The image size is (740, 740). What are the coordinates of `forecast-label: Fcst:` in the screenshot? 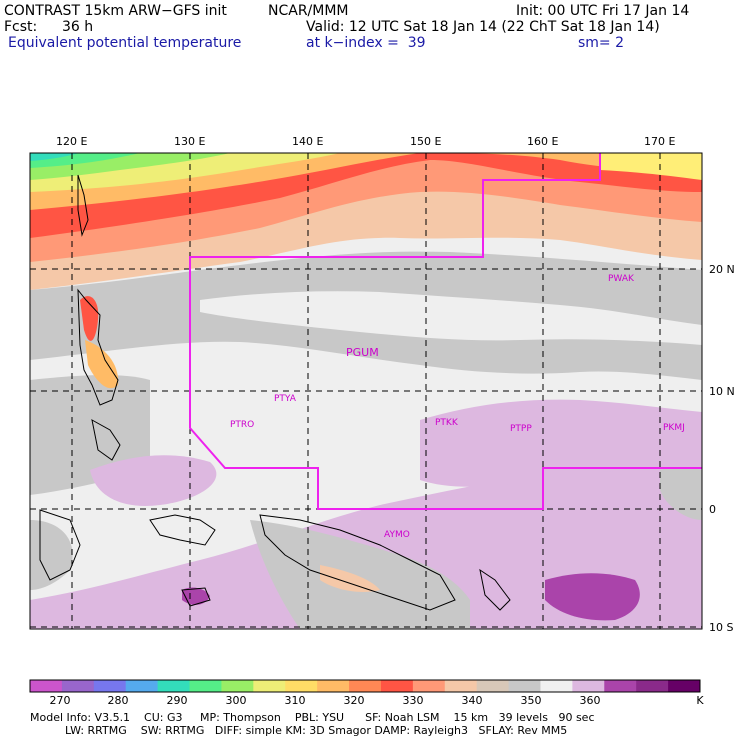 It's located at (21, 27).